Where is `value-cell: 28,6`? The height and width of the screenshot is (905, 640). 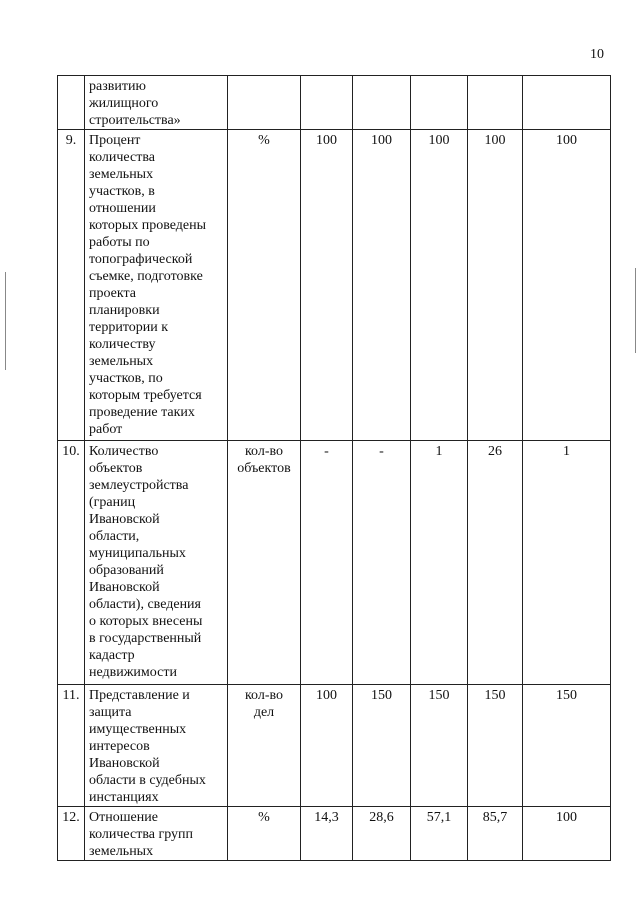 value-cell: 28,6 is located at coordinates (381, 833).